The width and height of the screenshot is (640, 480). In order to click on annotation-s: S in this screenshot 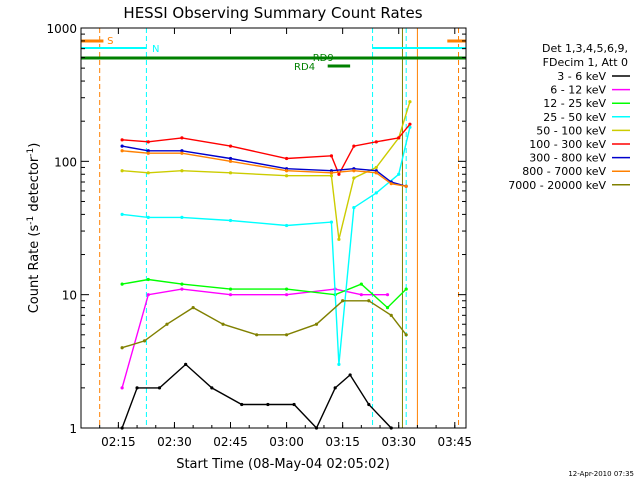, I will do `click(110, 41)`.